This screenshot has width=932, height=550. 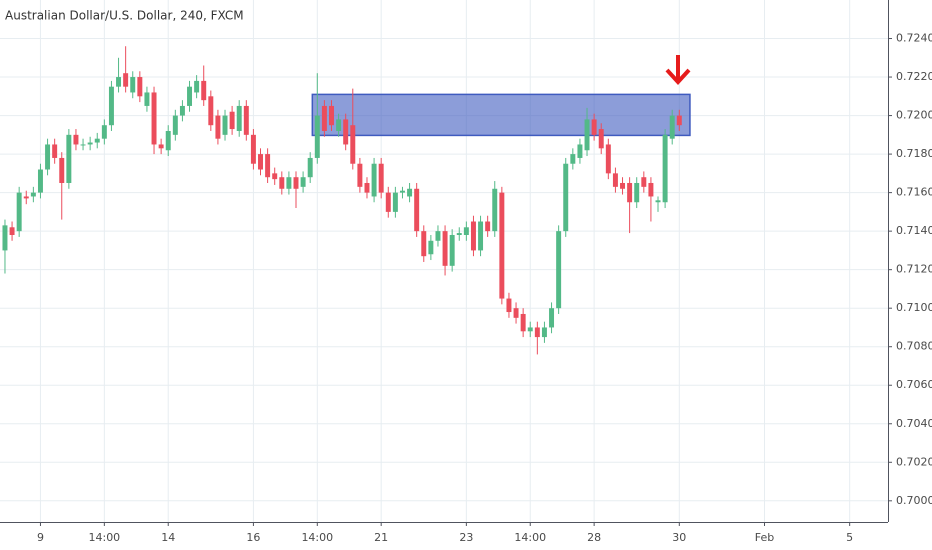 I want to click on x-tick-label: 5, so click(x=849, y=537).